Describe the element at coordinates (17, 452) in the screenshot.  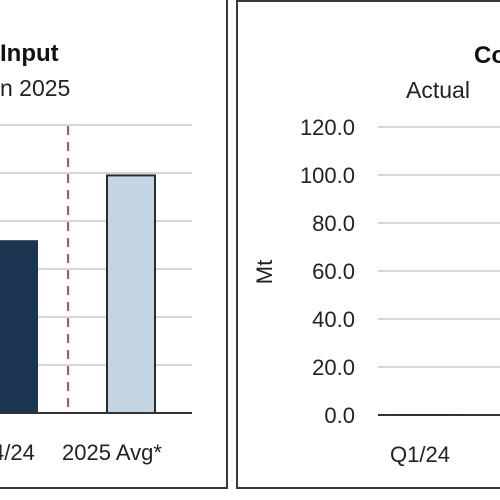
I see `x-tick-label: 4/24` at that location.